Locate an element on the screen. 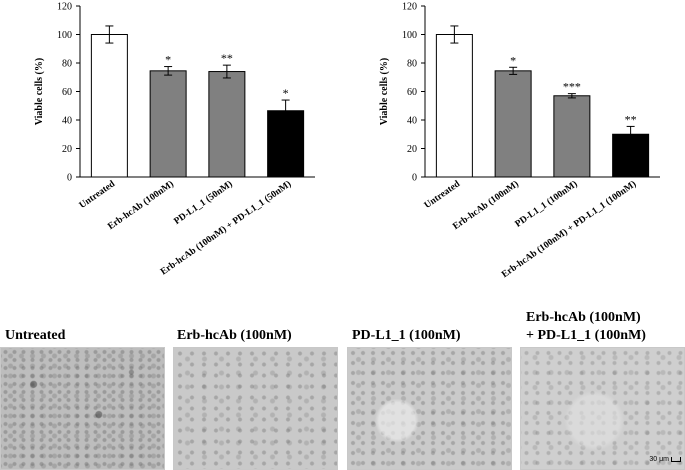 The height and width of the screenshot is (470, 685). micrograph-pd-l1 is located at coordinates (429, 408).